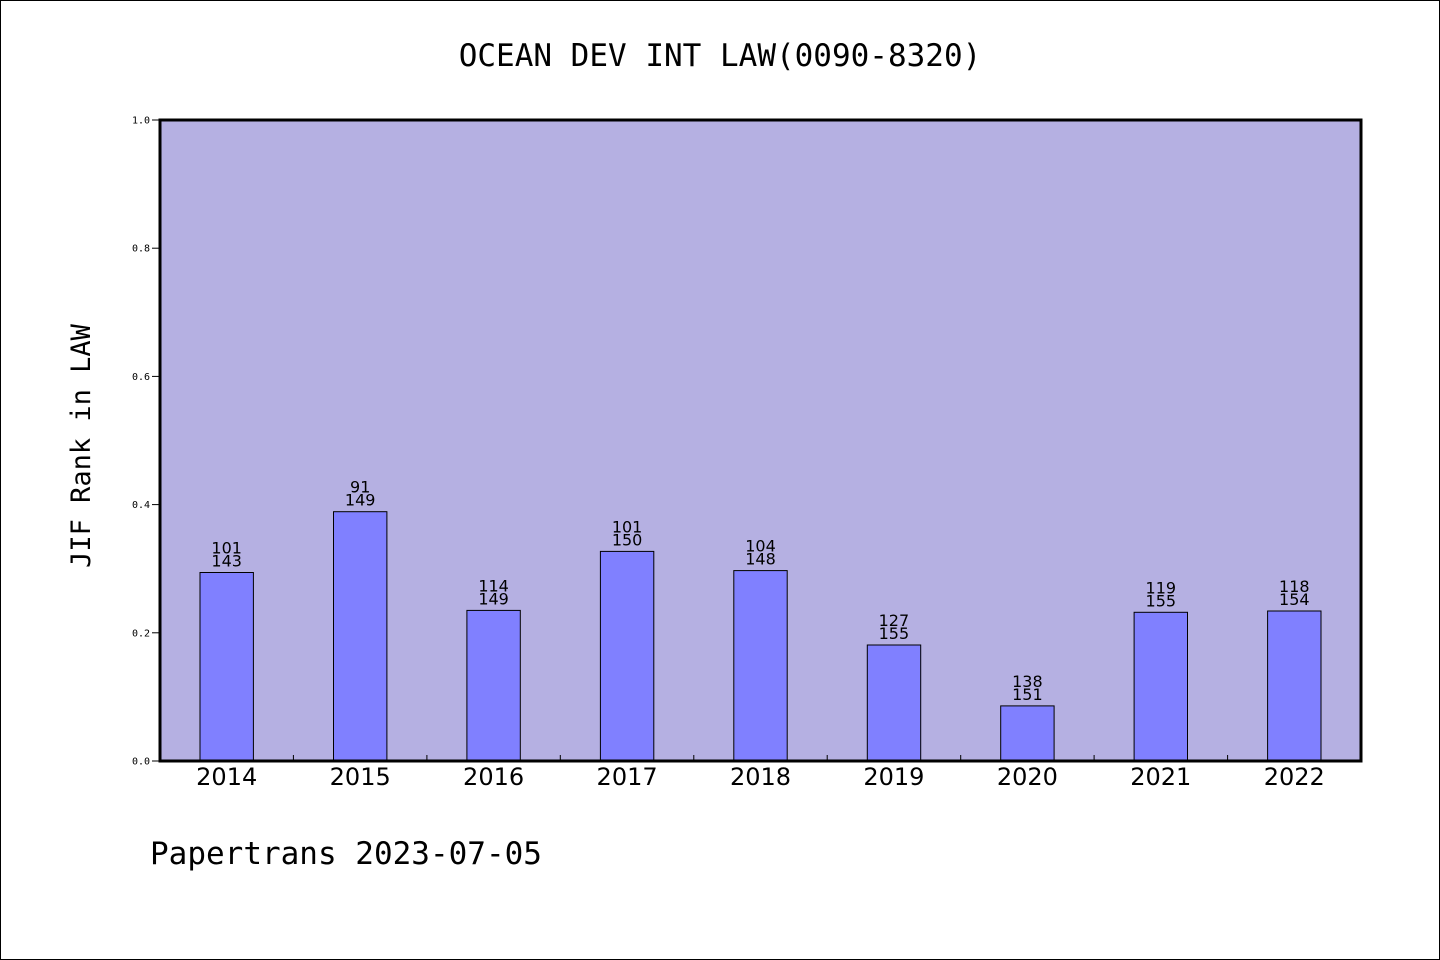 This screenshot has width=1440, height=960. I want to click on data-label-total-2019: 155, so click(894, 633).